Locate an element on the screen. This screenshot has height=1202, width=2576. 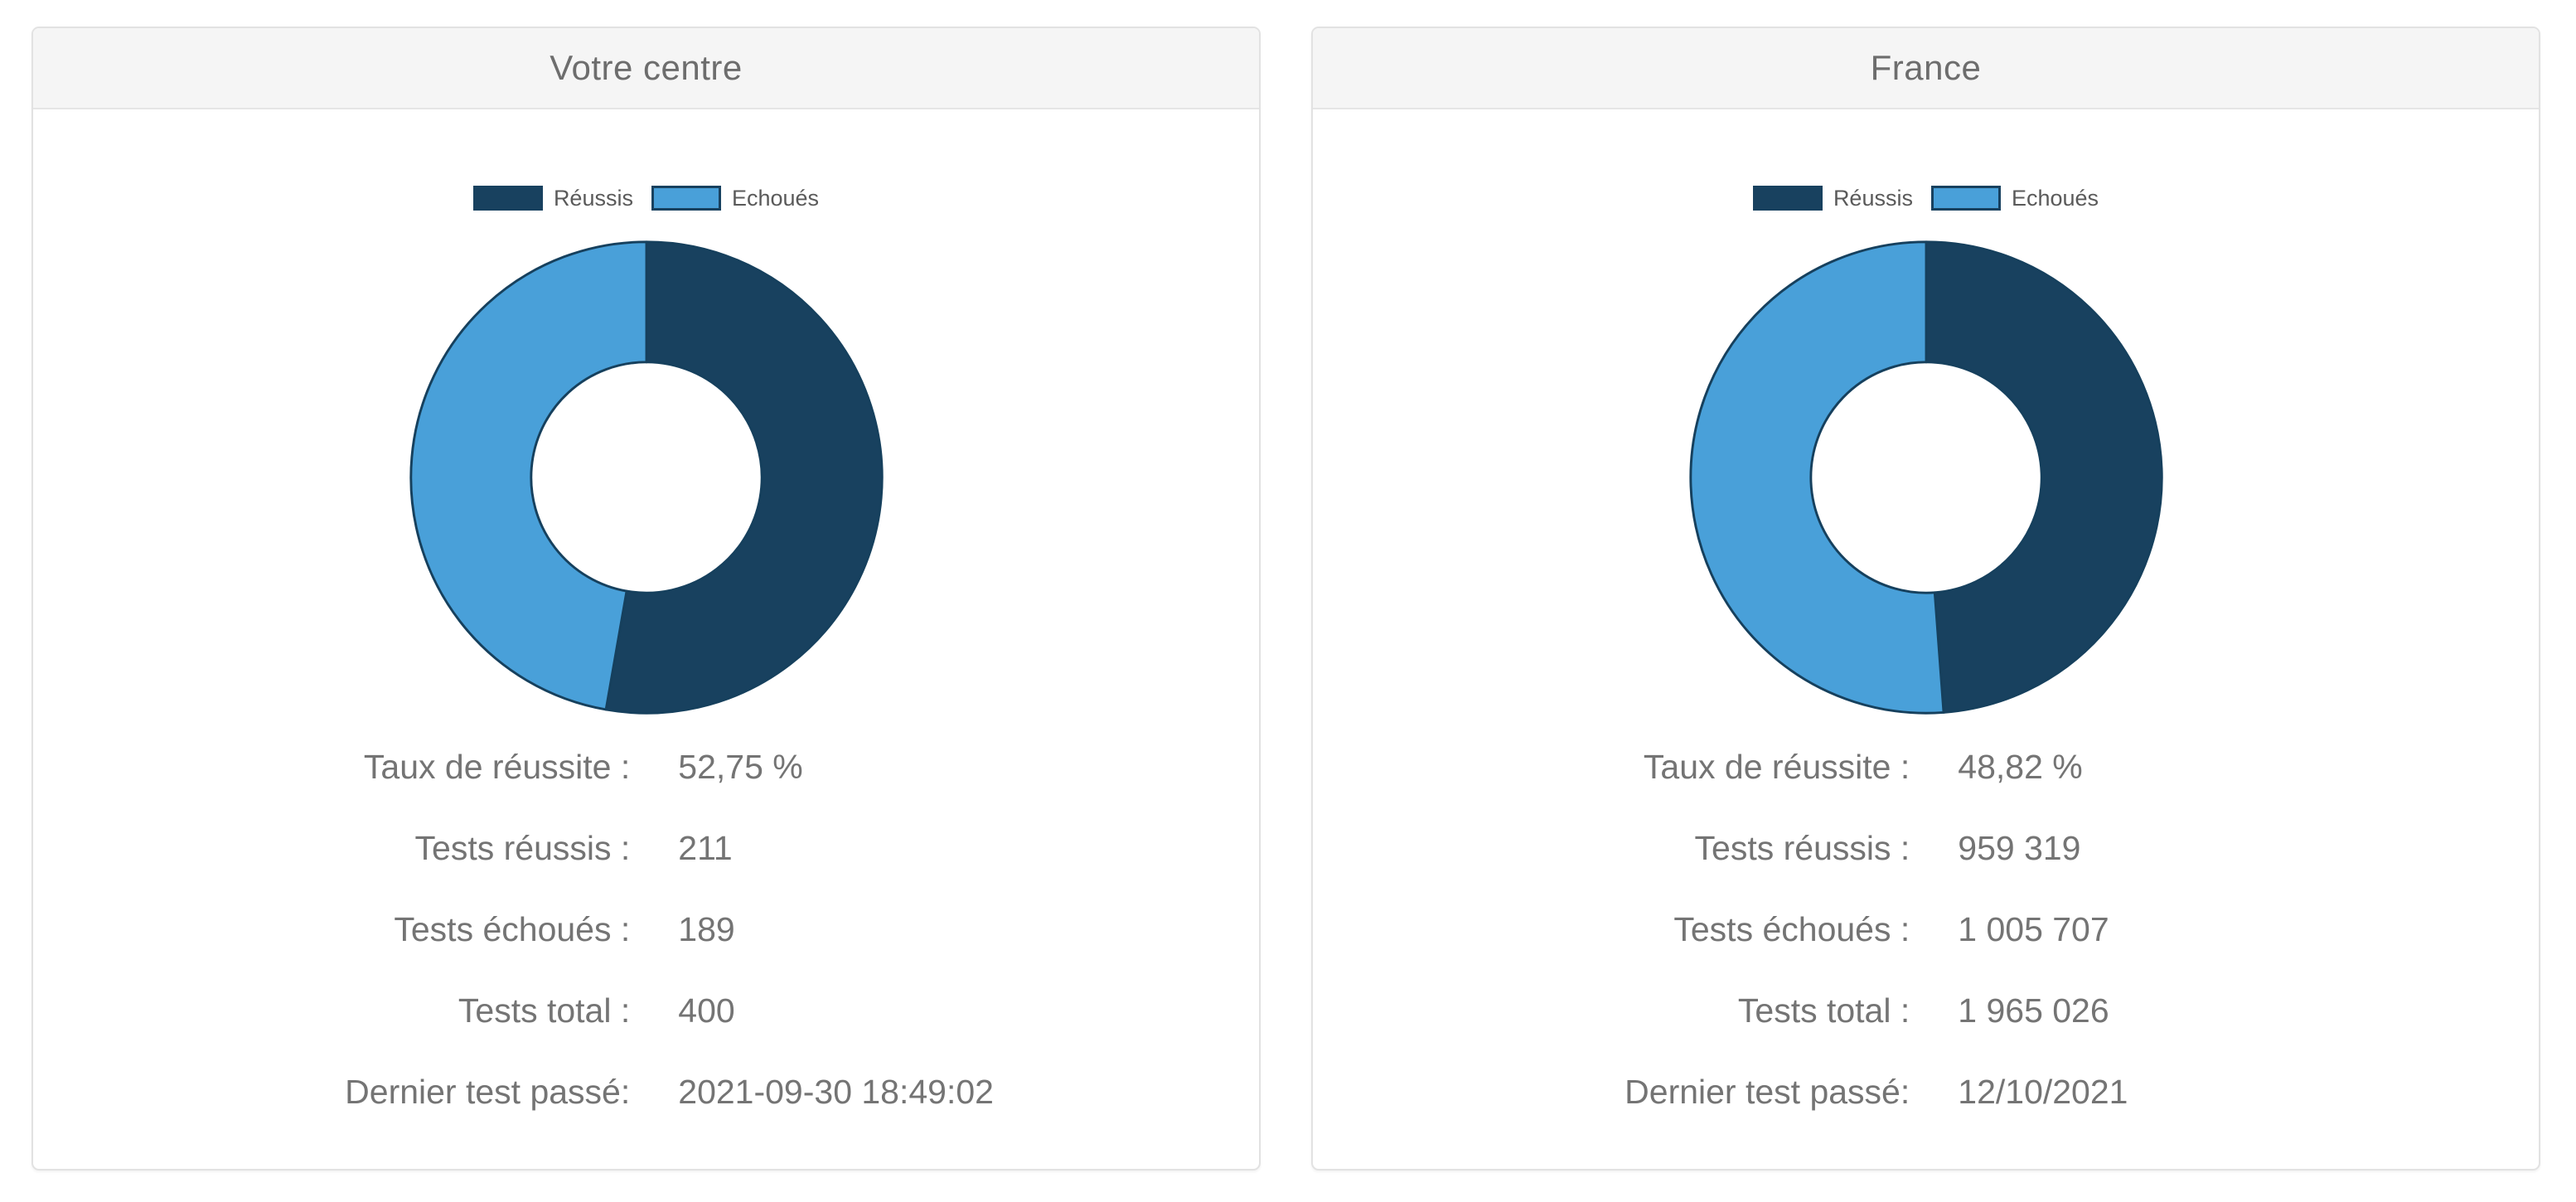
panel-title: France is located at coordinates (1926, 67).